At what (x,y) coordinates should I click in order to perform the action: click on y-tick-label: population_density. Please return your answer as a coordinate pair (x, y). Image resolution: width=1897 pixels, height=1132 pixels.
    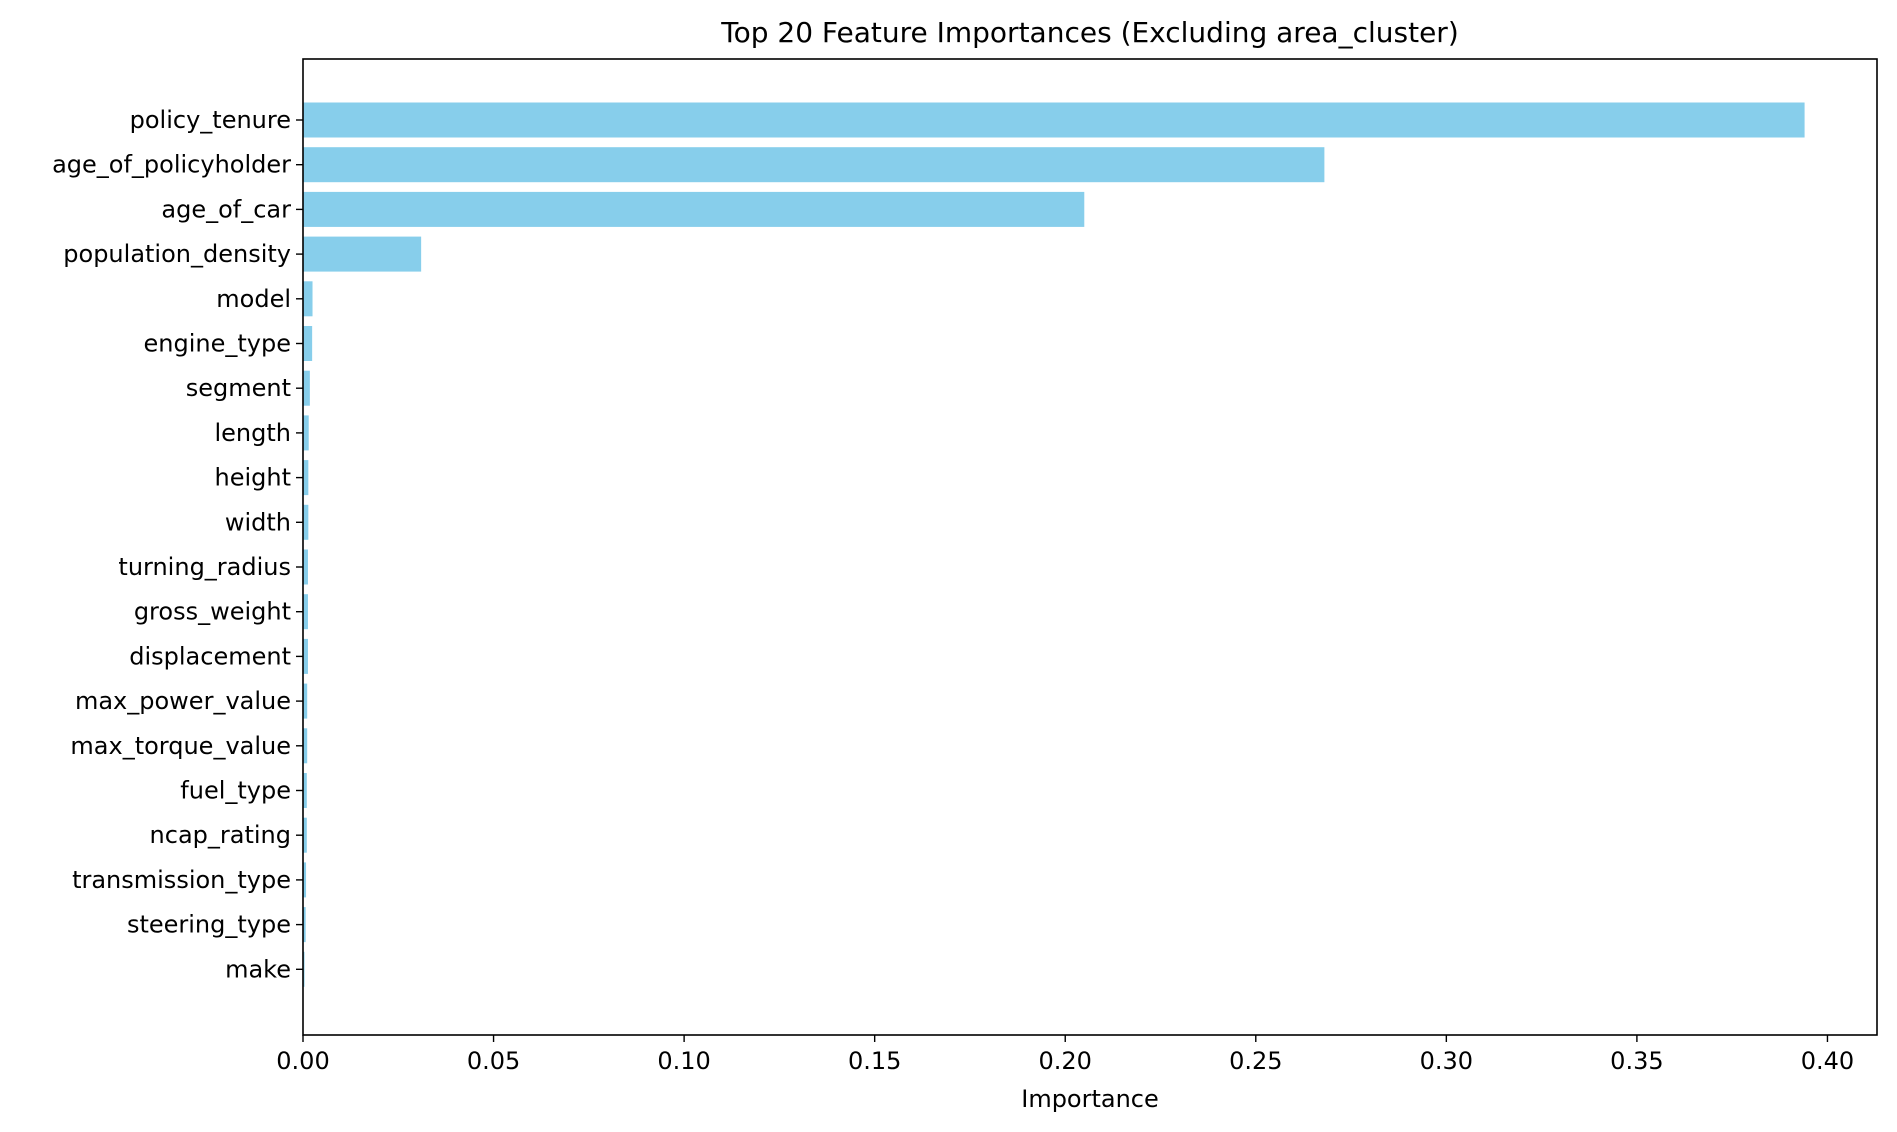
    Looking at the image, I should click on (177, 254).